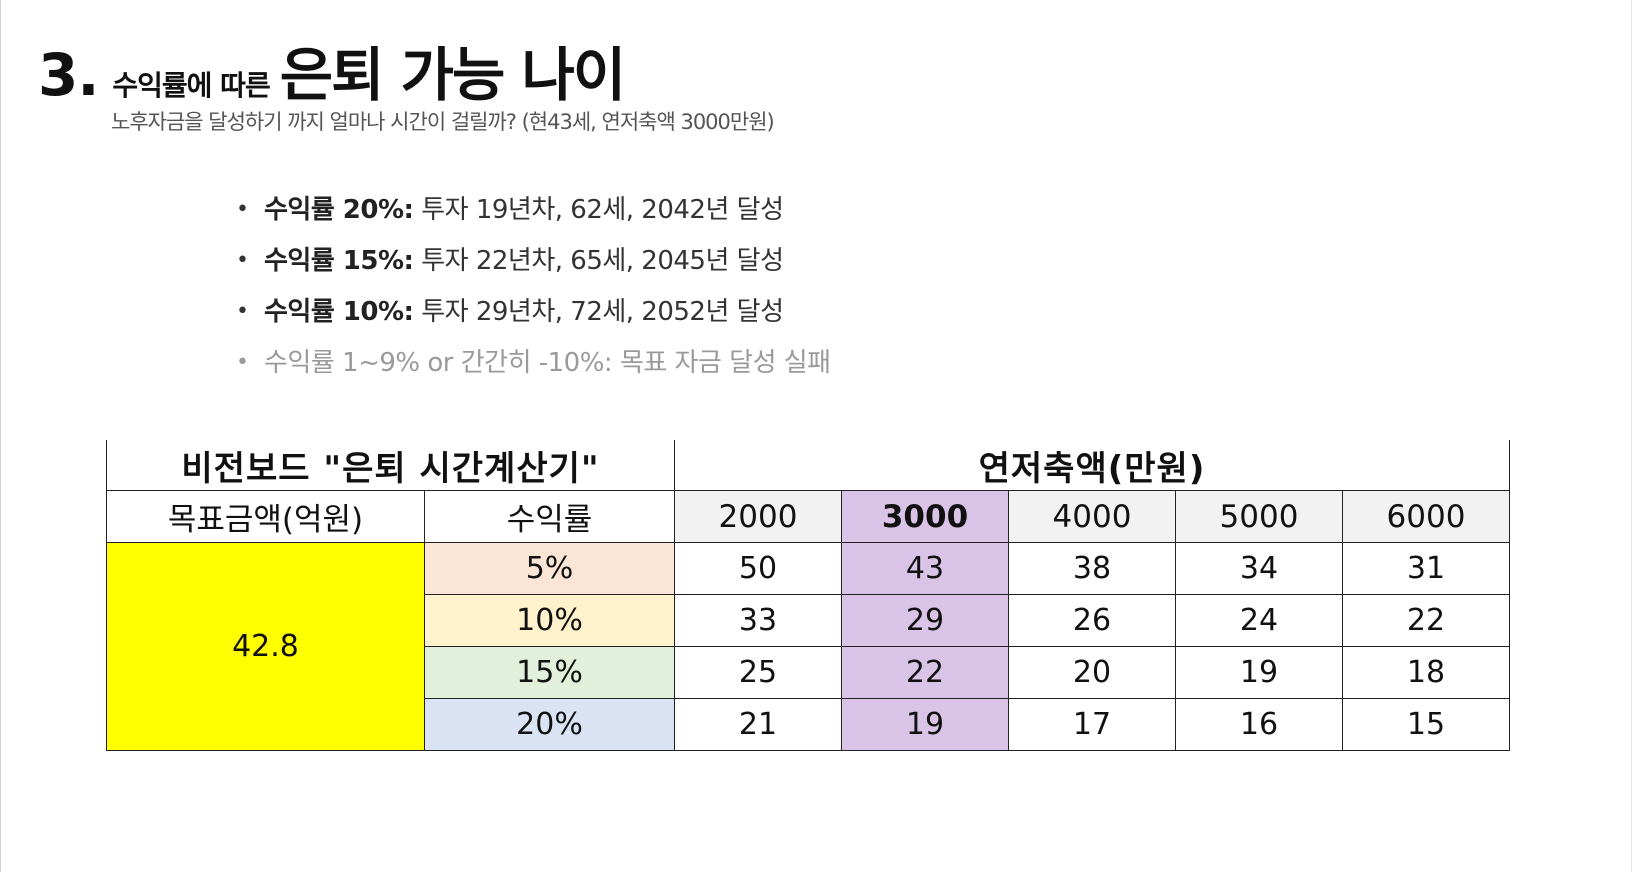 The height and width of the screenshot is (872, 1632). Describe the element at coordinates (1259, 724) in the screenshot. I see `years-cell: 16` at that location.